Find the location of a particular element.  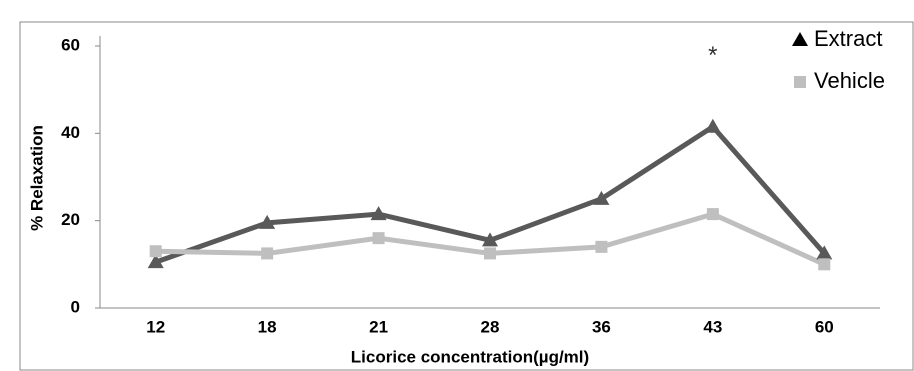

legend-label: Vehicle is located at coordinates (849, 80).